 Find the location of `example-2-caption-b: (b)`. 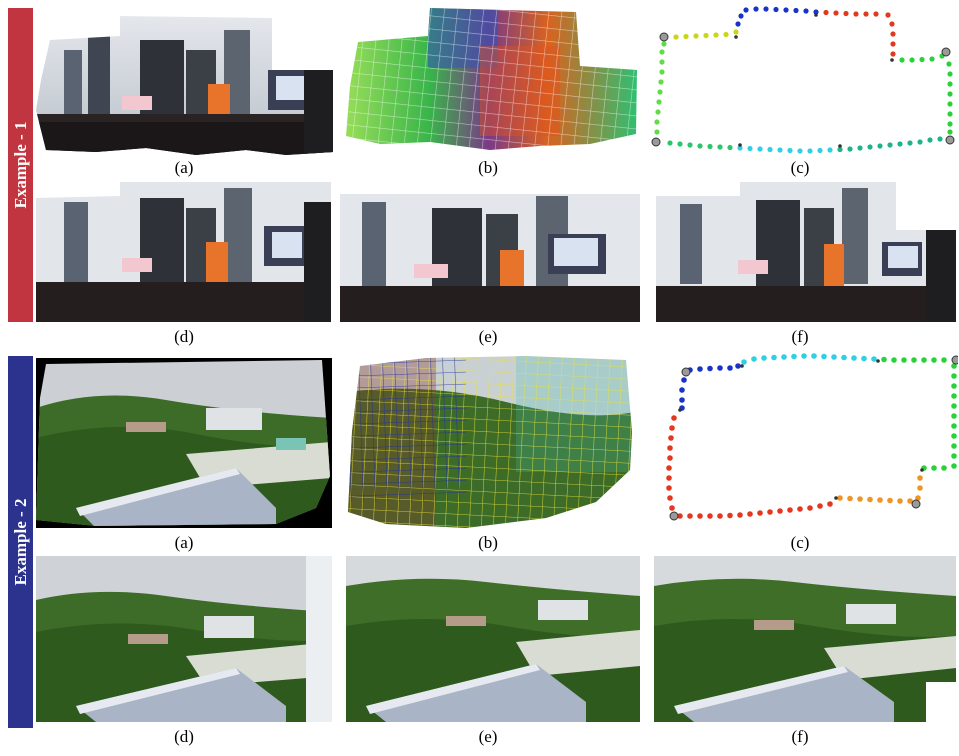

example-2-caption-b: (b) is located at coordinates (488, 542).